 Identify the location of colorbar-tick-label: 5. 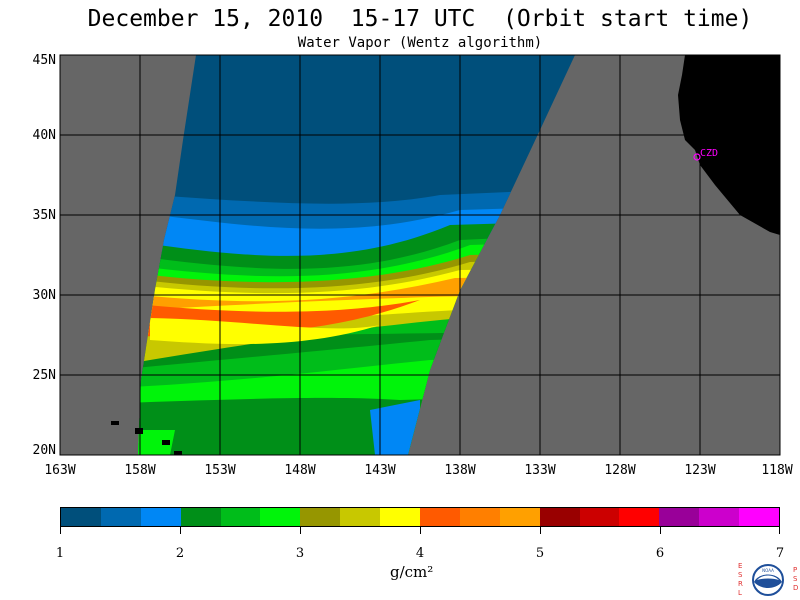
(540, 553).